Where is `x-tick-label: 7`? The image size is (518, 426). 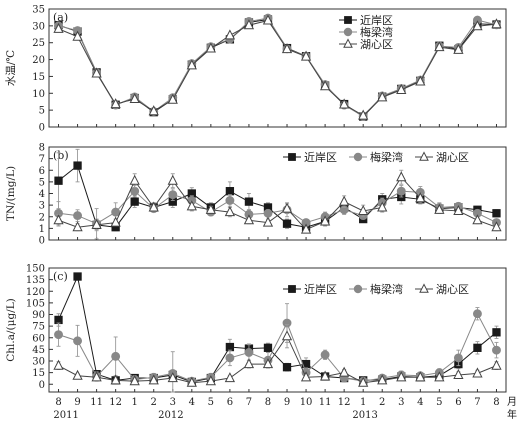 x-tick-label: 7 is located at coordinates (477, 402).